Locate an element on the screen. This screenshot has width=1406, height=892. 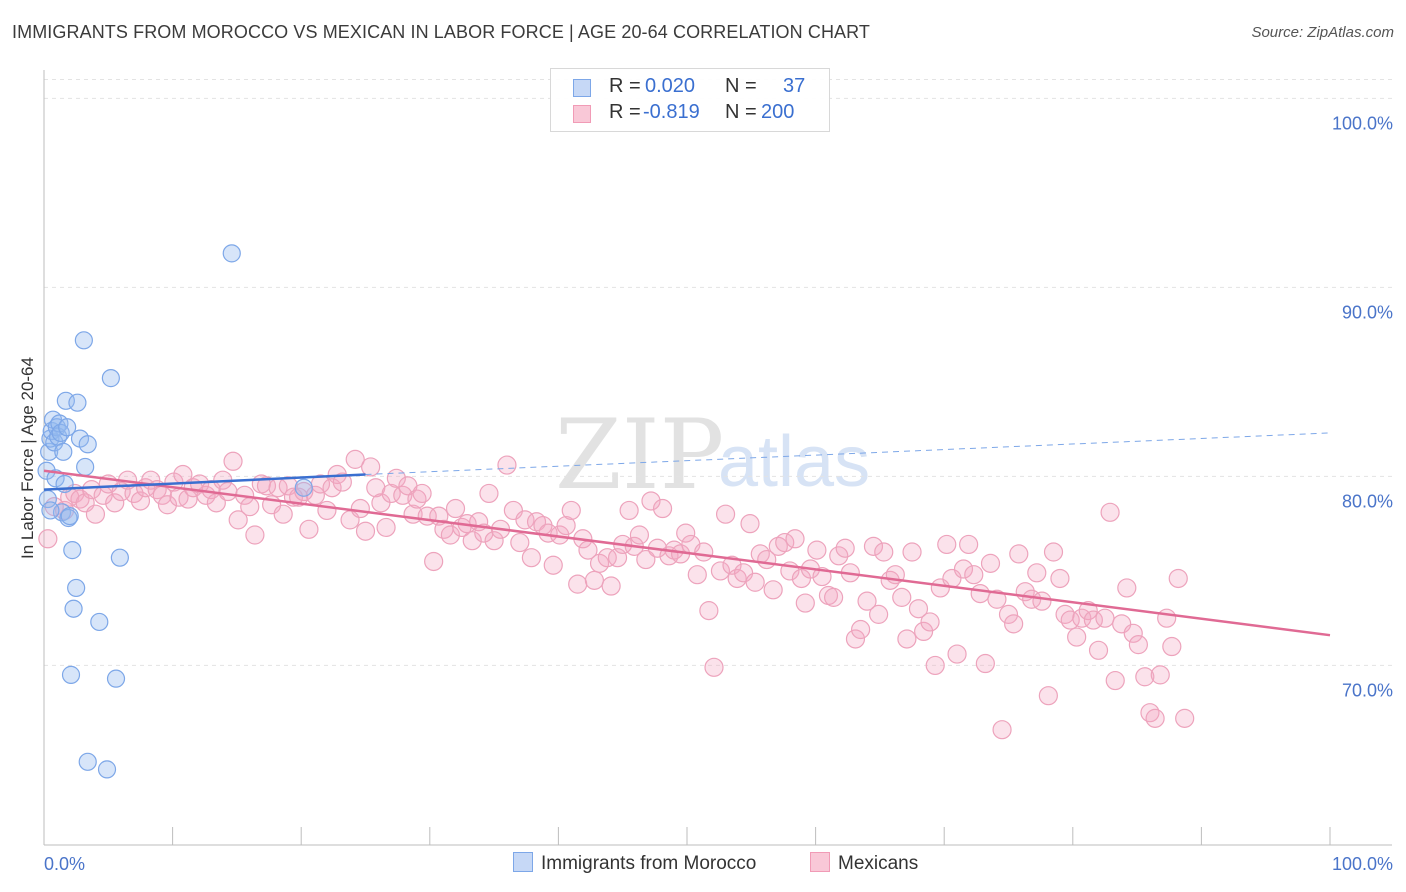
legend-r-value-mexicans: -0.819 is located at coordinates (671, 112).